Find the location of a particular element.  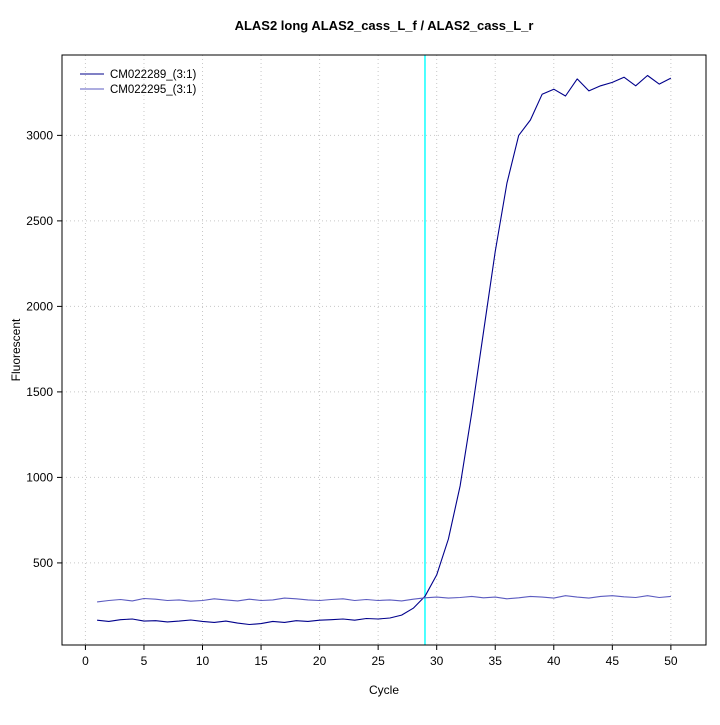

x-tick-label: 20 is located at coordinates (320, 661).